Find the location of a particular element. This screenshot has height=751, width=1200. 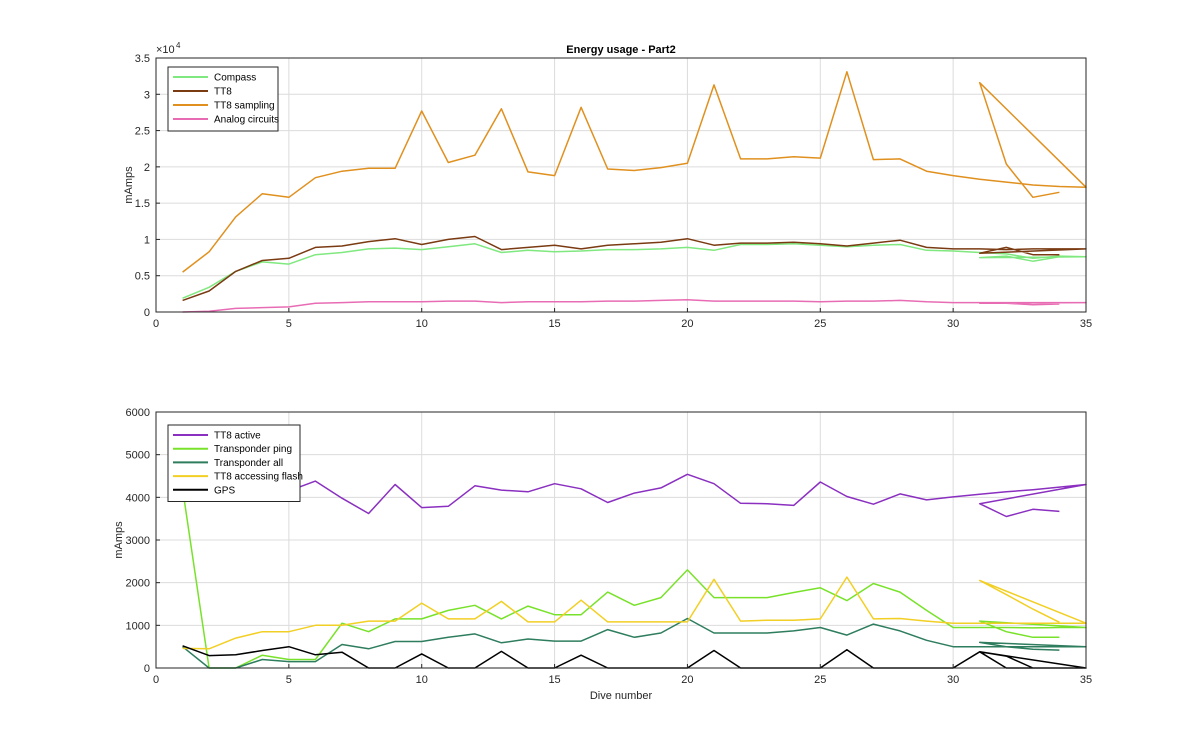

top-x-tick-label: 5 is located at coordinates (289, 324).